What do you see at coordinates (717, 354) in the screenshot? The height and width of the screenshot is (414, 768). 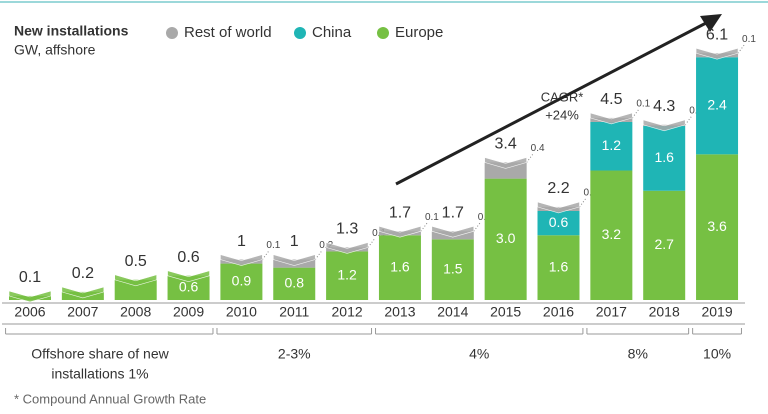 I see `group-label: 10%` at bounding box center [717, 354].